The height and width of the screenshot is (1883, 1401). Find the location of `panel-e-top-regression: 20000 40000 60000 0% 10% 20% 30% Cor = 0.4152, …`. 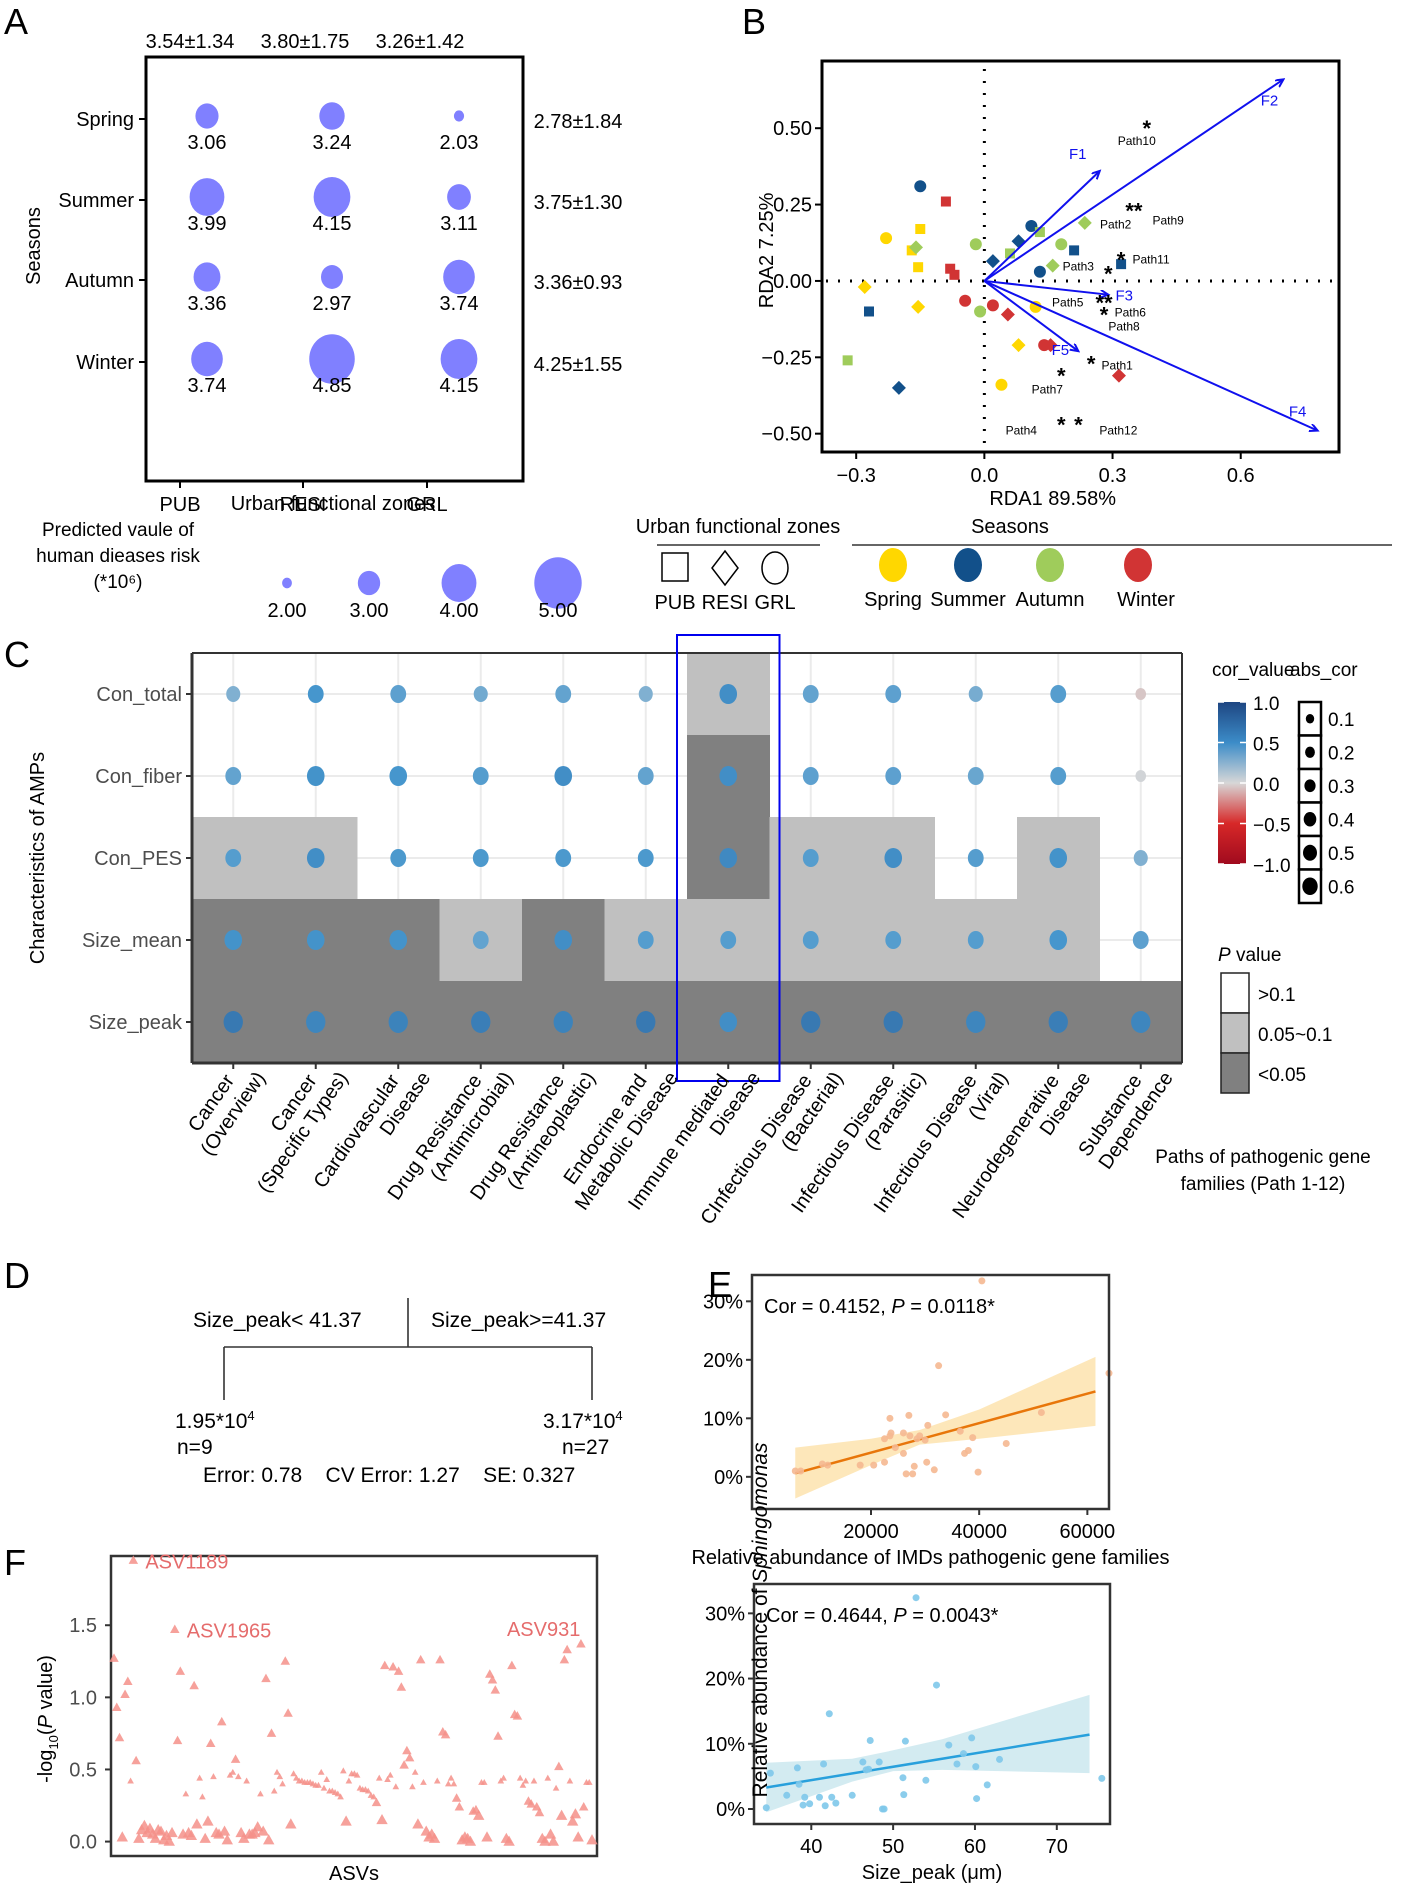

panel-e-top-regression: 20000 40000 60000 0% 10% 20% 30% Cor = 0.4152, … is located at coordinates (930, 1421).